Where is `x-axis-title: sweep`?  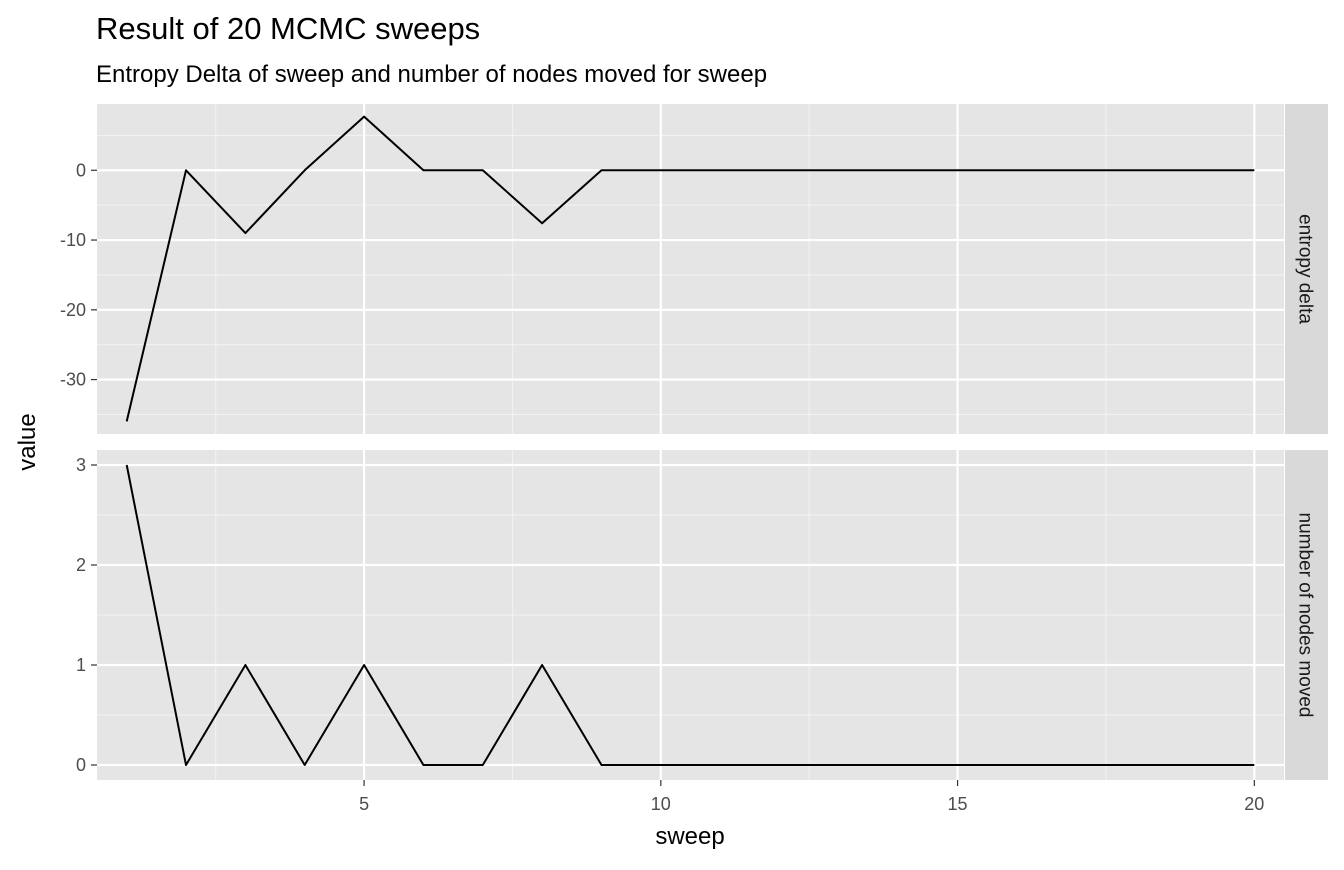 x-axis-title: sweep is located at coordinates (689, 836).